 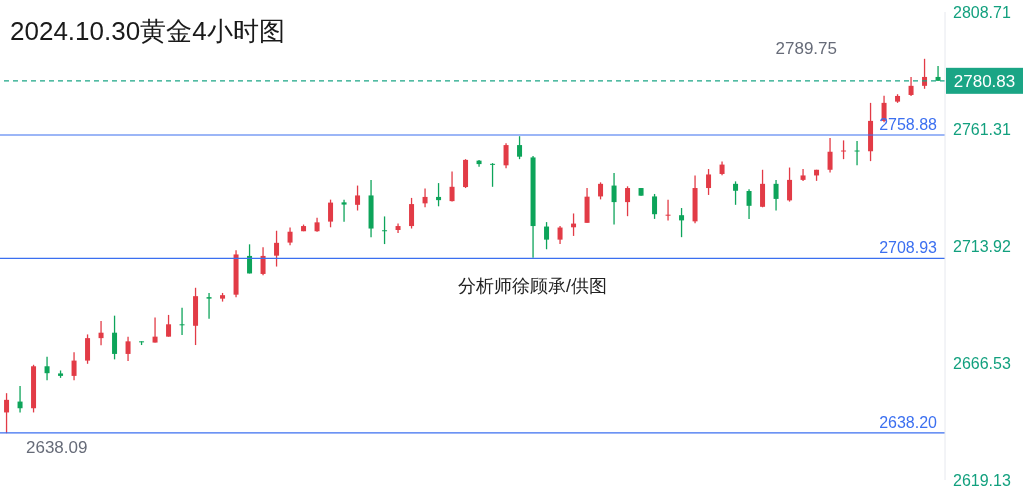 I want to click on ref-line-label: 2638.20, so click(x=908, y=422).